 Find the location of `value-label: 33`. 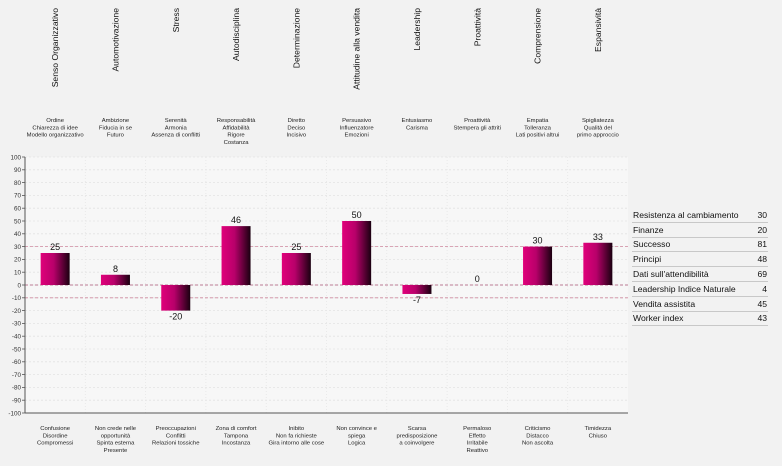

value-label: 33 is located at coordinates (598, 237).